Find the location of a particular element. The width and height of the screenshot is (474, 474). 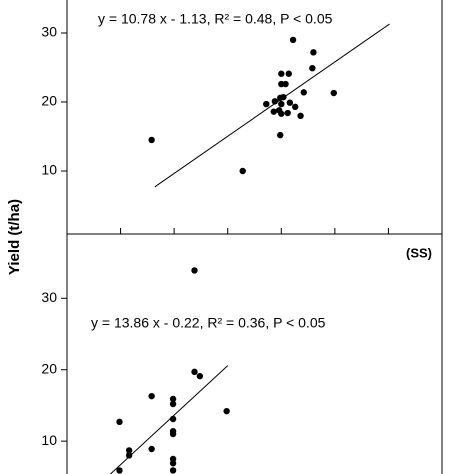

equation: y = 10.78 x - 1.13, R² = 0.48, P < 0.05 is located at coordinates (215, 19).